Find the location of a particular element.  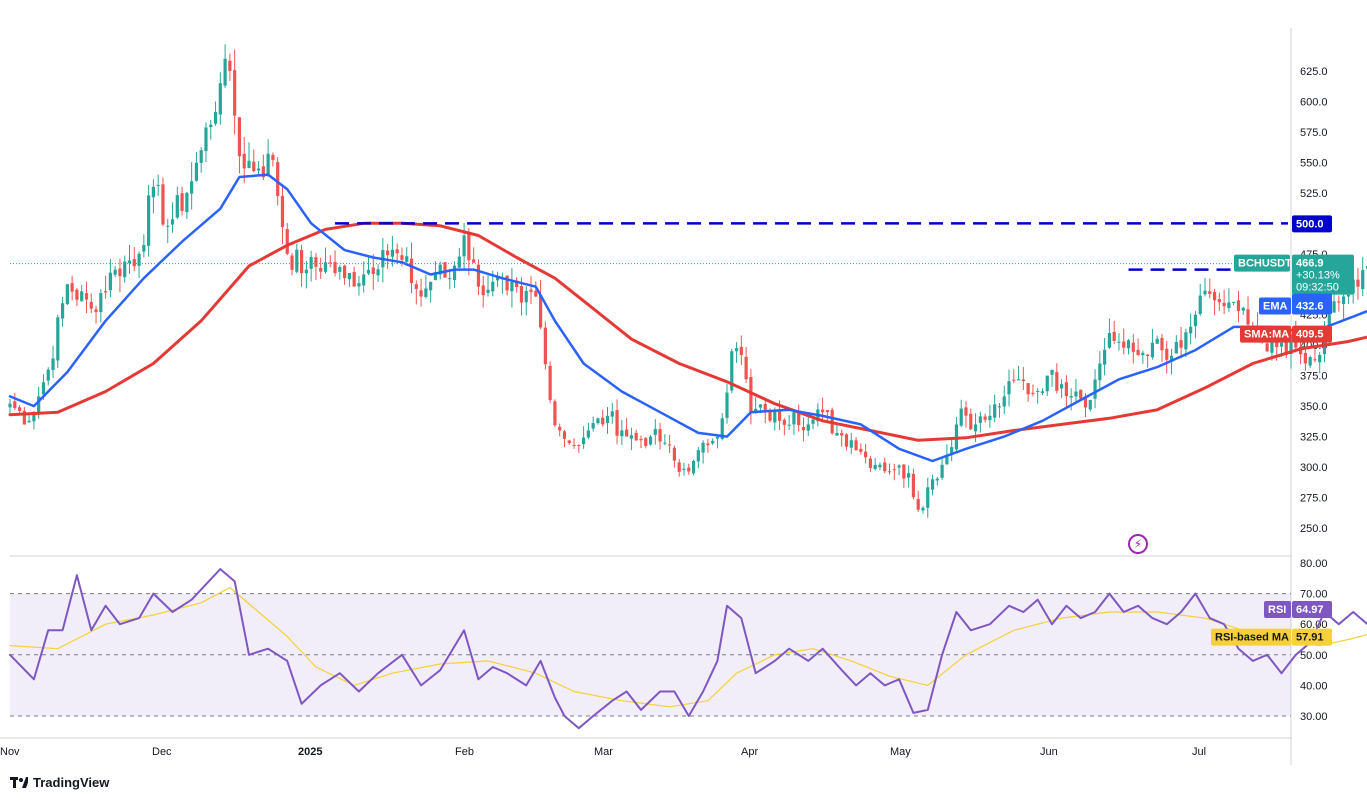

time-tick-label: Jul is located at coordinates (1199, 752).